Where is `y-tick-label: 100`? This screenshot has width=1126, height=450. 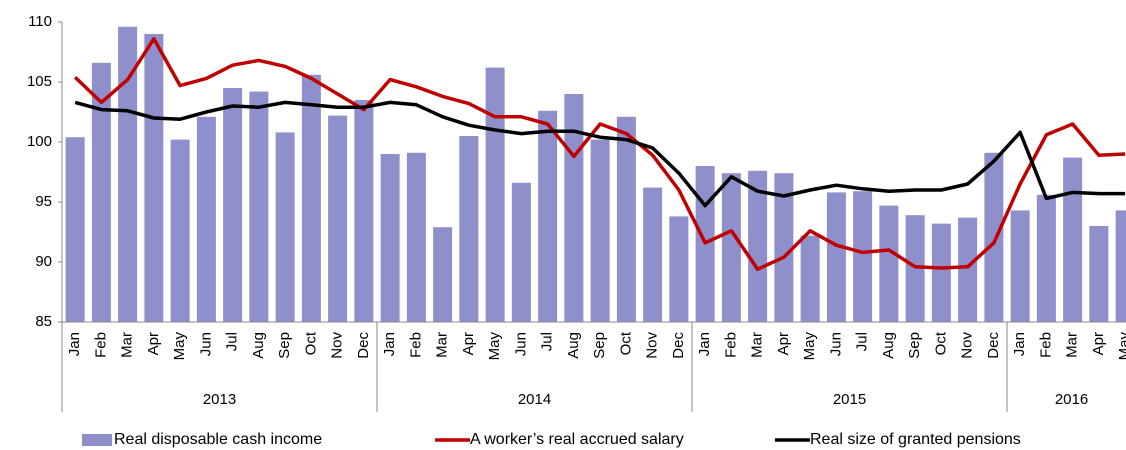
y-tick-label: 100 is located at coordinates (39, 141).